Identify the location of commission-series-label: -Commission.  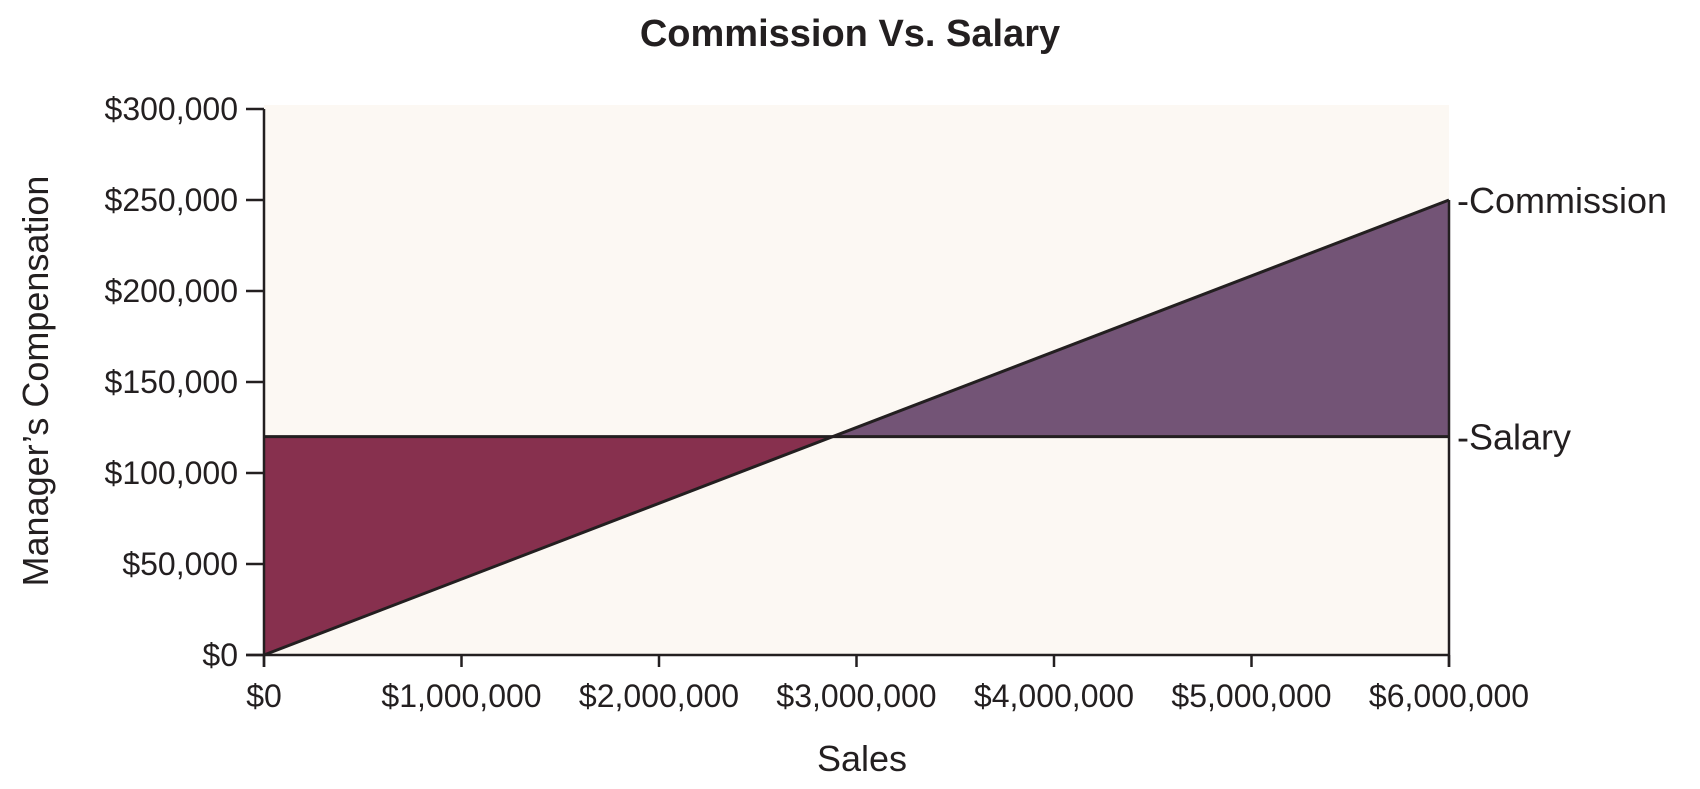
(1562, 200).